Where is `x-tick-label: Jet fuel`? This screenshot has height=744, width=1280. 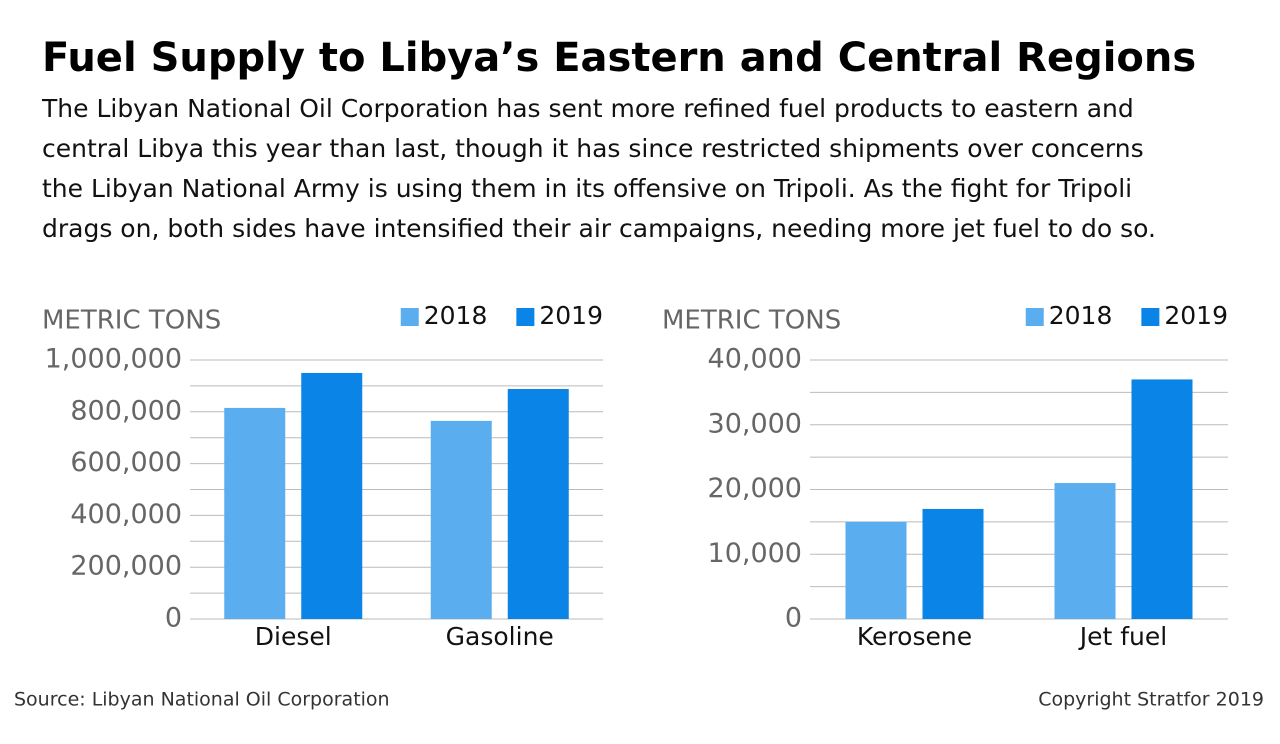
x-tick-label: Jet fuel is located at coordinates (1122, 636).